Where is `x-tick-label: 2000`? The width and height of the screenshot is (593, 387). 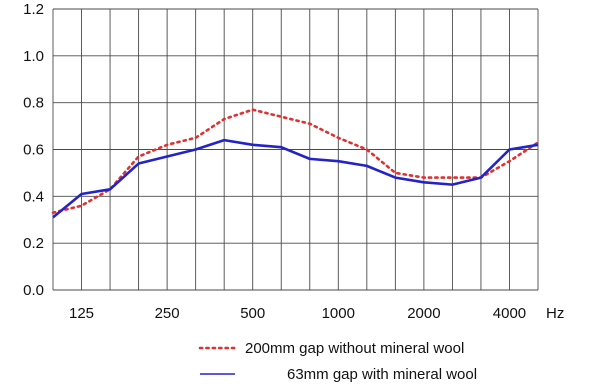
x-tick-label: 2000 is located at coordinates (423, 313).